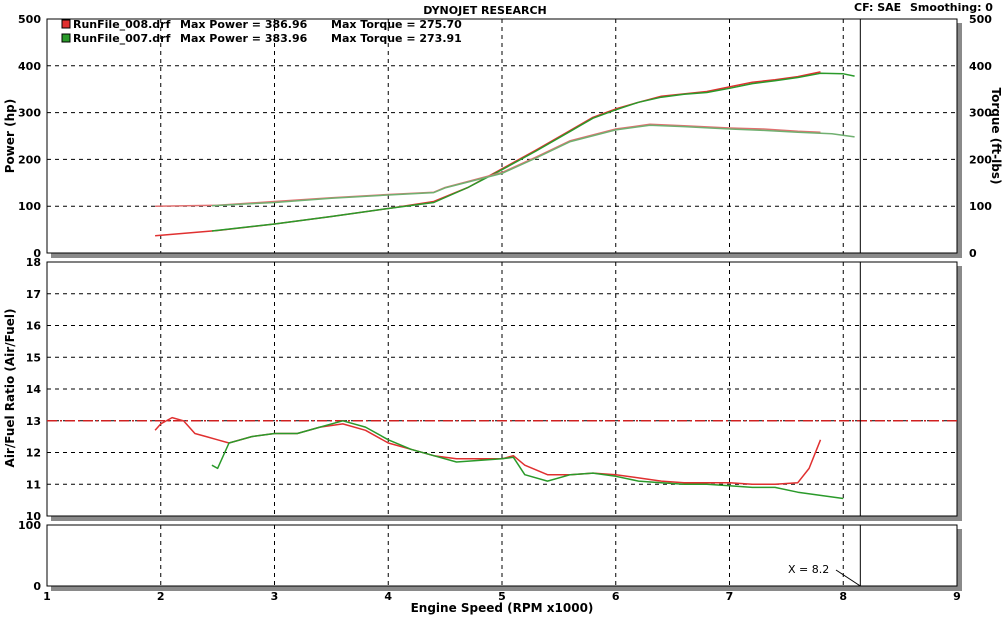 The width and height of the screenshot is (1005, 621). What do you see at coordinates (29, 19) in the screenshot?
I see `y-tick-label: 500` at bounding box center [29, 19].